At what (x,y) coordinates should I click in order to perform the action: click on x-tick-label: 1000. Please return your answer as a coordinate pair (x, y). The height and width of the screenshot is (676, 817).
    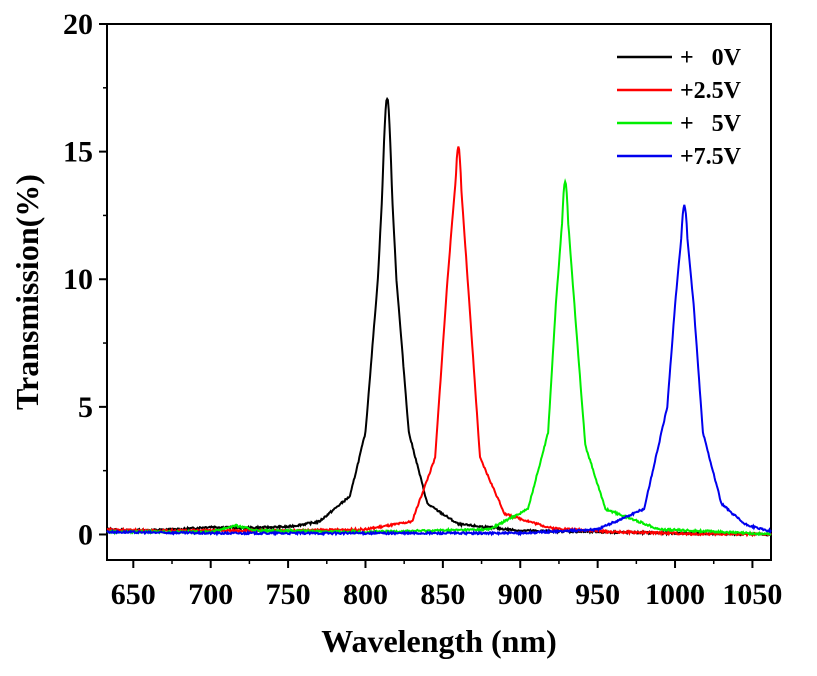
    Looking at the image, I should click on (675, 594).